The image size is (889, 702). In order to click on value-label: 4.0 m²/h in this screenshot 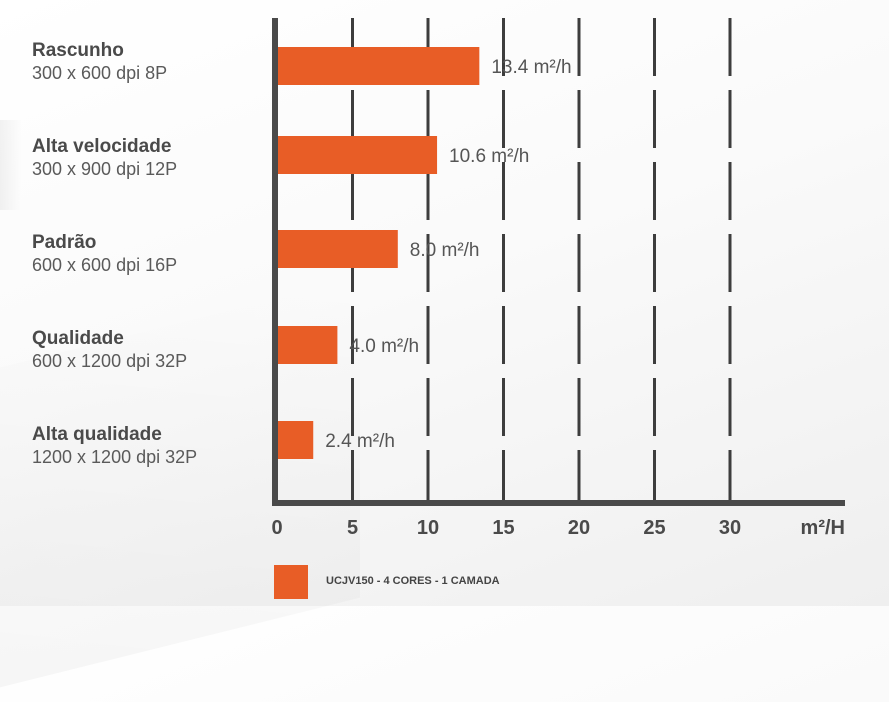, I will do `click(384, 346)`.